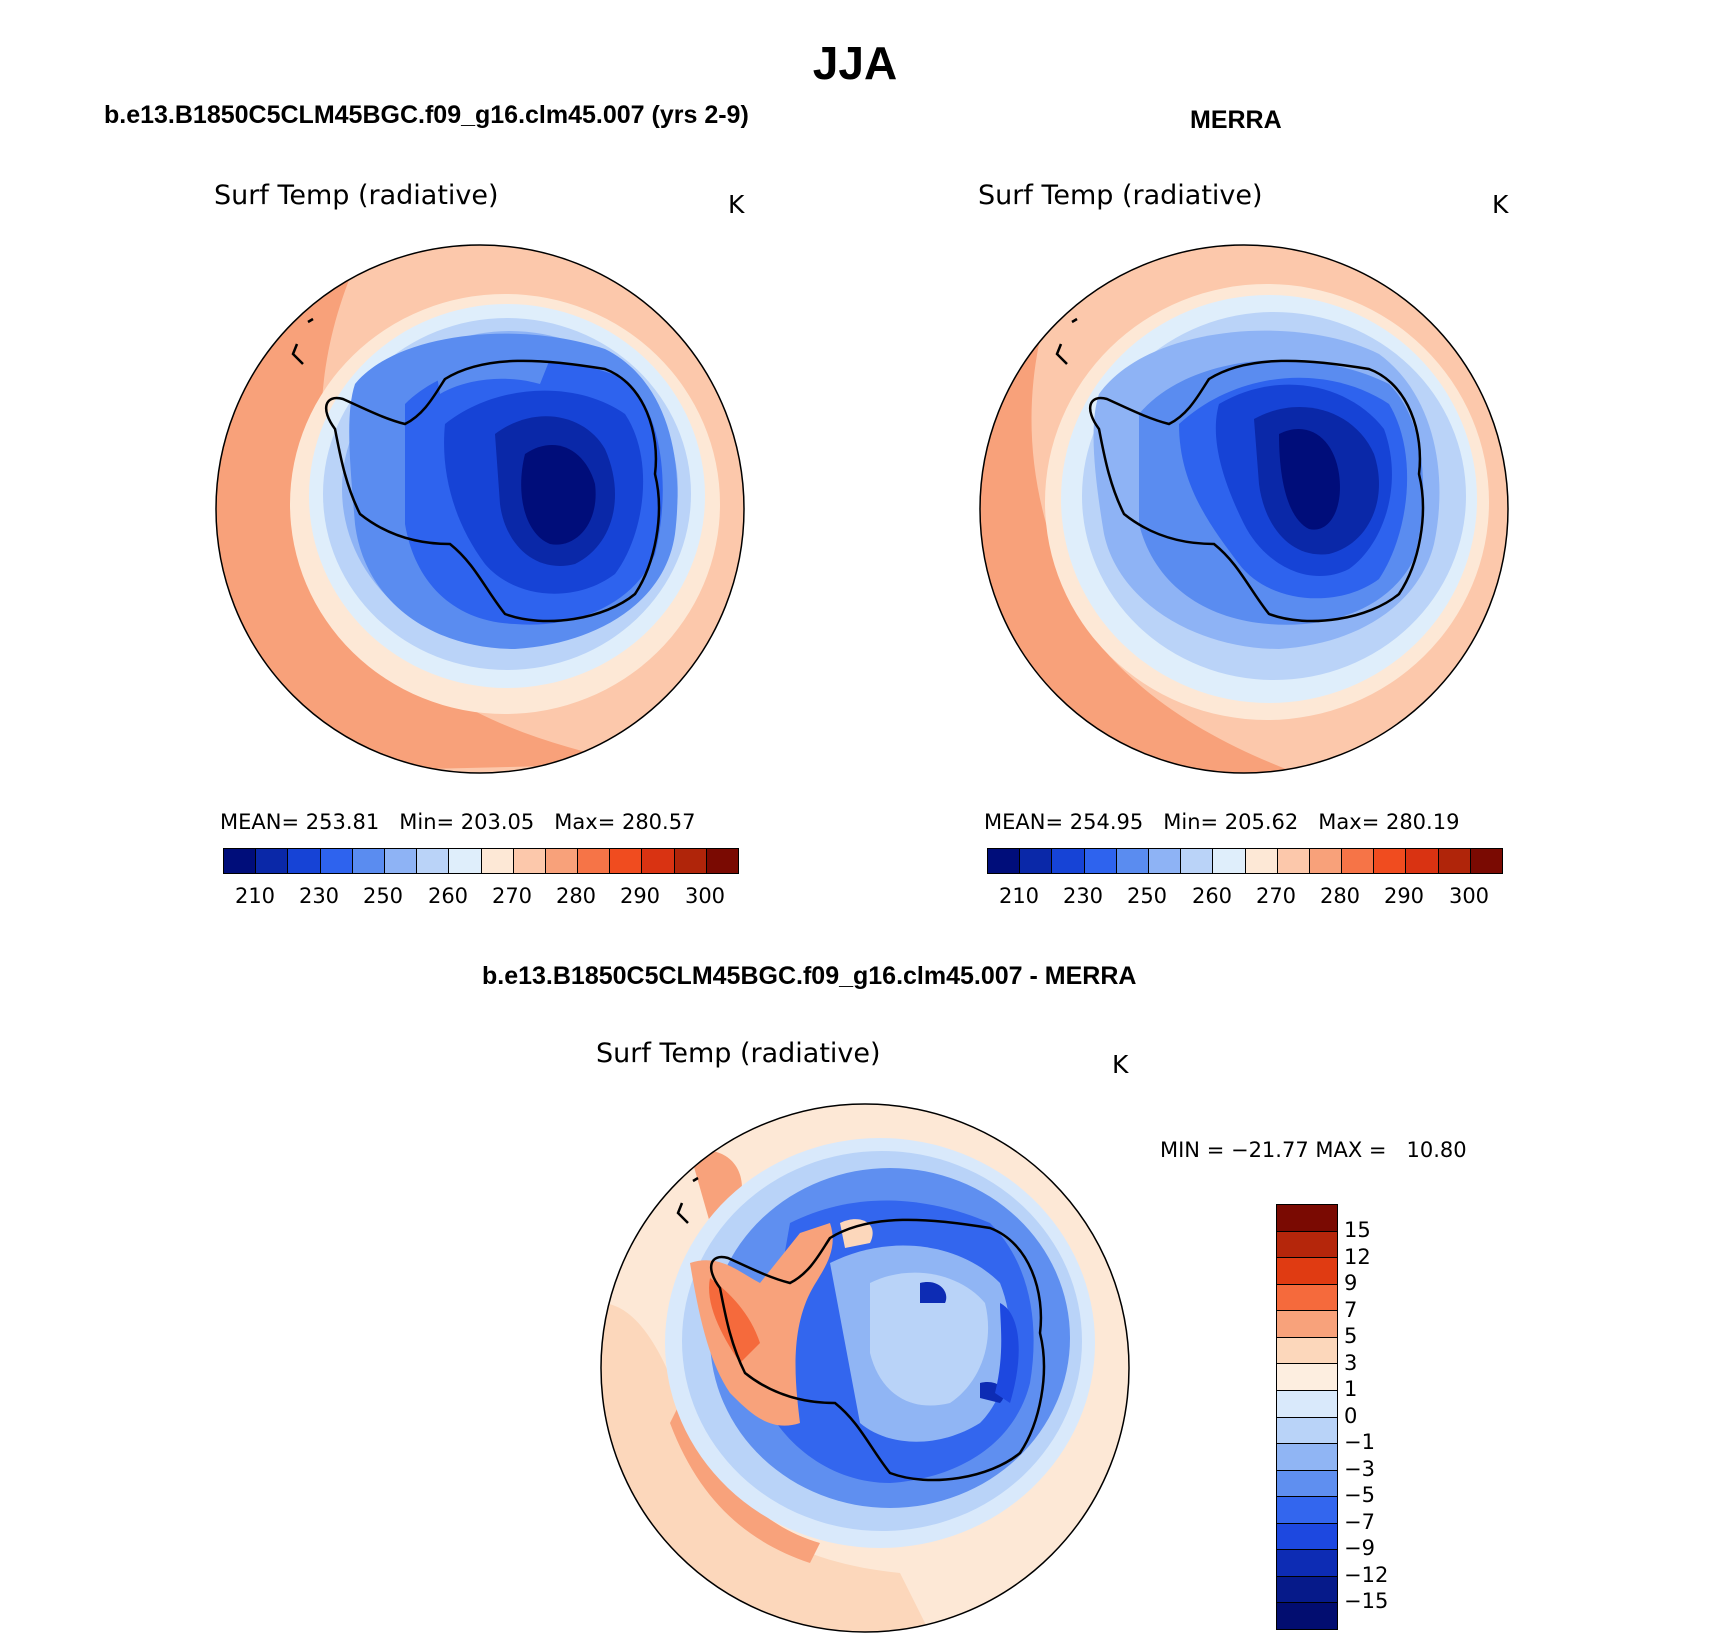 Image resolution: width=1710 pixels, height=1642 pixels. I want to click on colorbar-tick-label: −3, so click(1359, 1468).